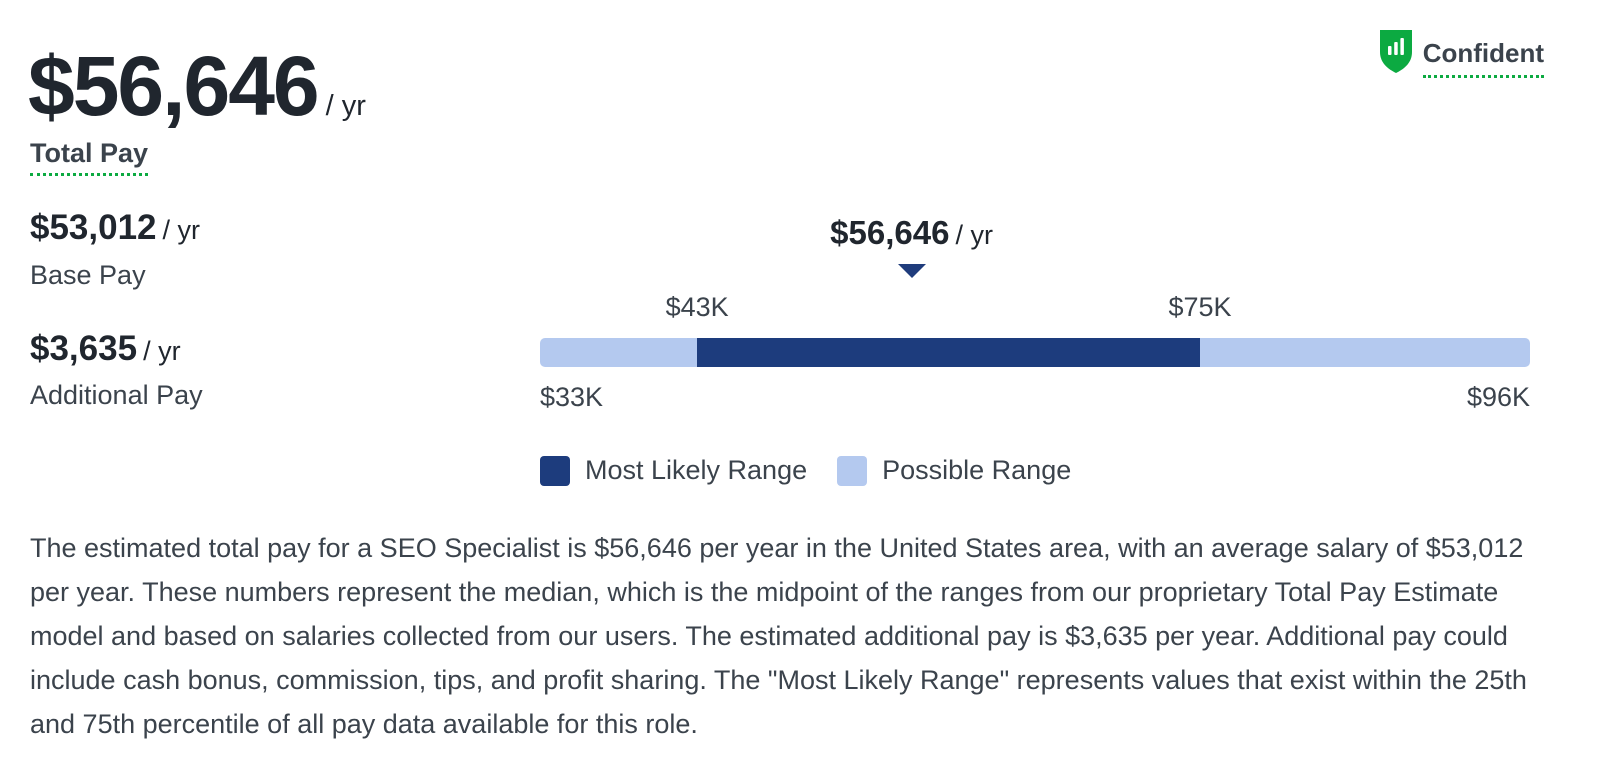  What do you see at coordinates (116, 395) in the screenshot?
I see `additional-pay-label: Additional Pay` at bounding box center [116, 395].